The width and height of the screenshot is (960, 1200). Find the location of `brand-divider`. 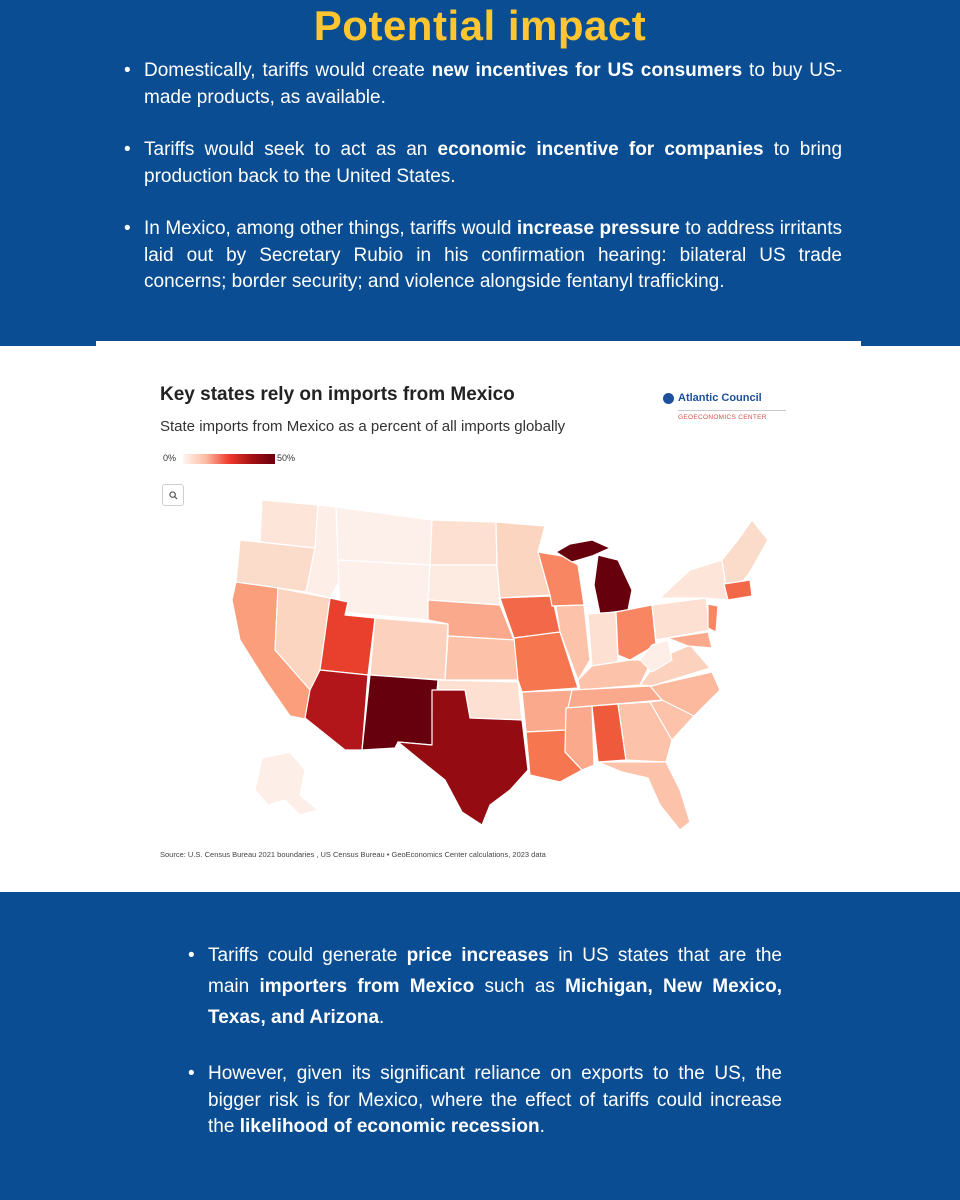

brand-divider is located at coordinates (732, 410).